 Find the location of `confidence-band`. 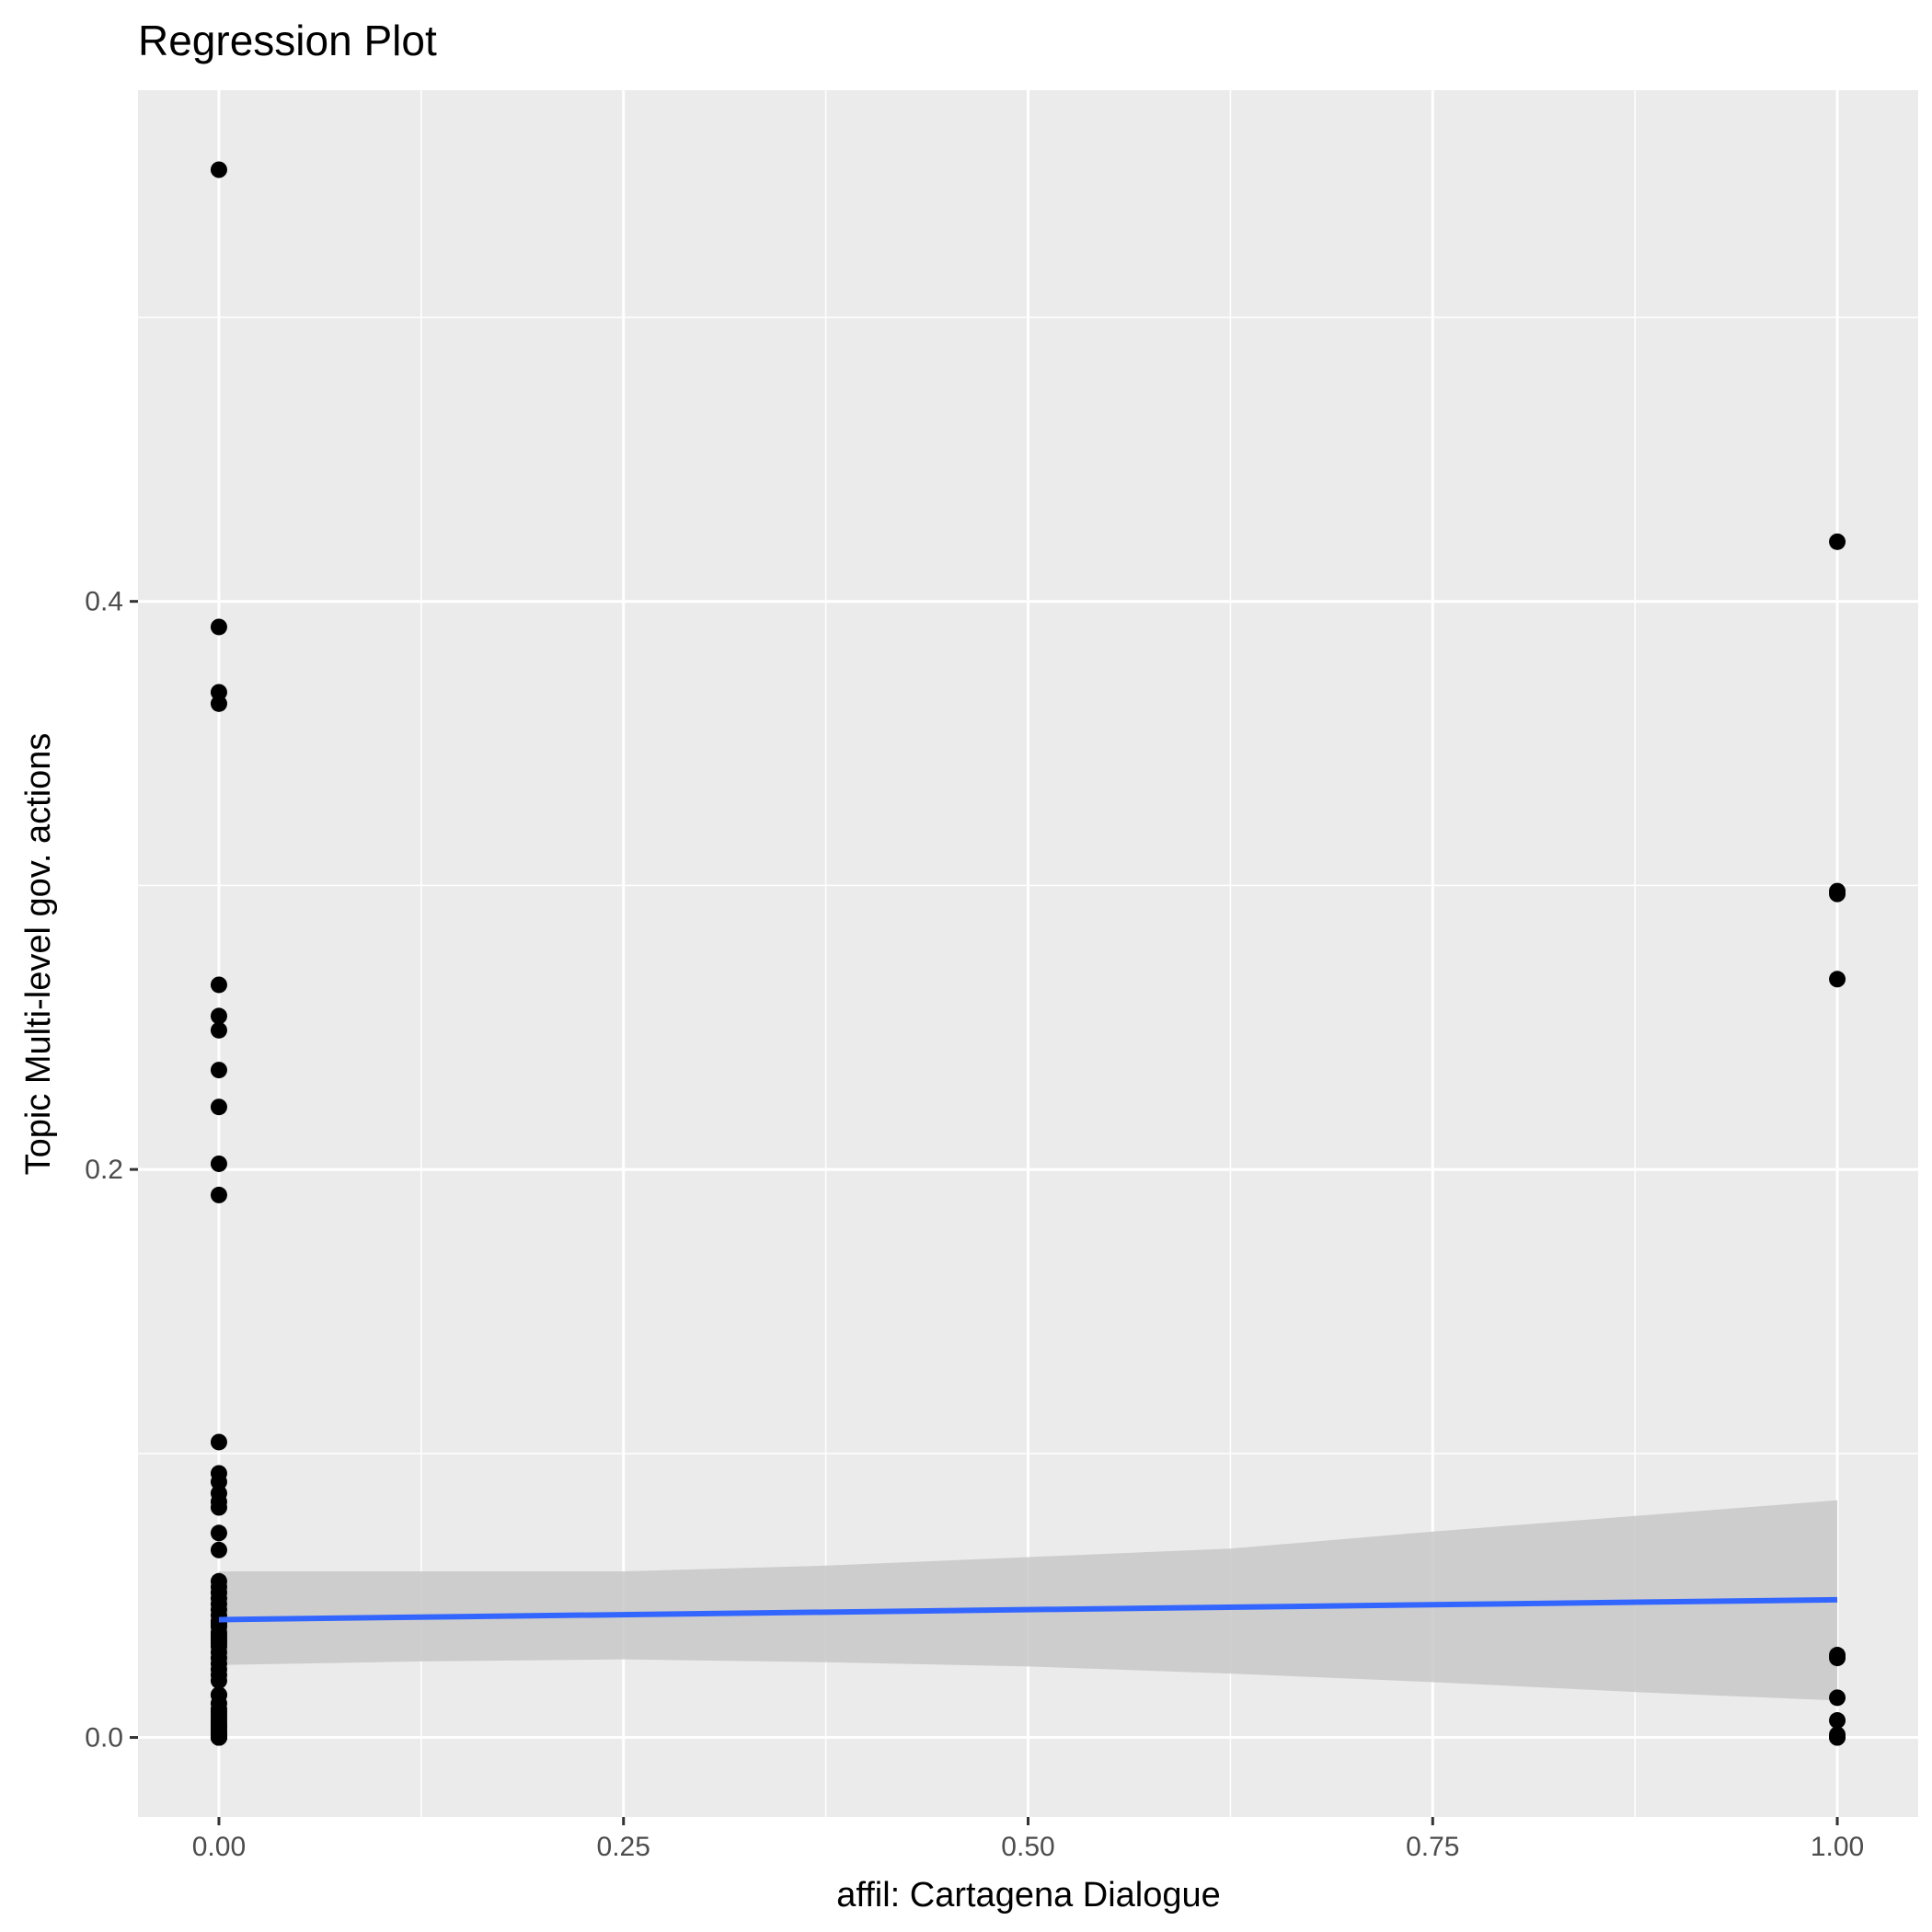

confidence-band is located at coordinates (1028, 1600).